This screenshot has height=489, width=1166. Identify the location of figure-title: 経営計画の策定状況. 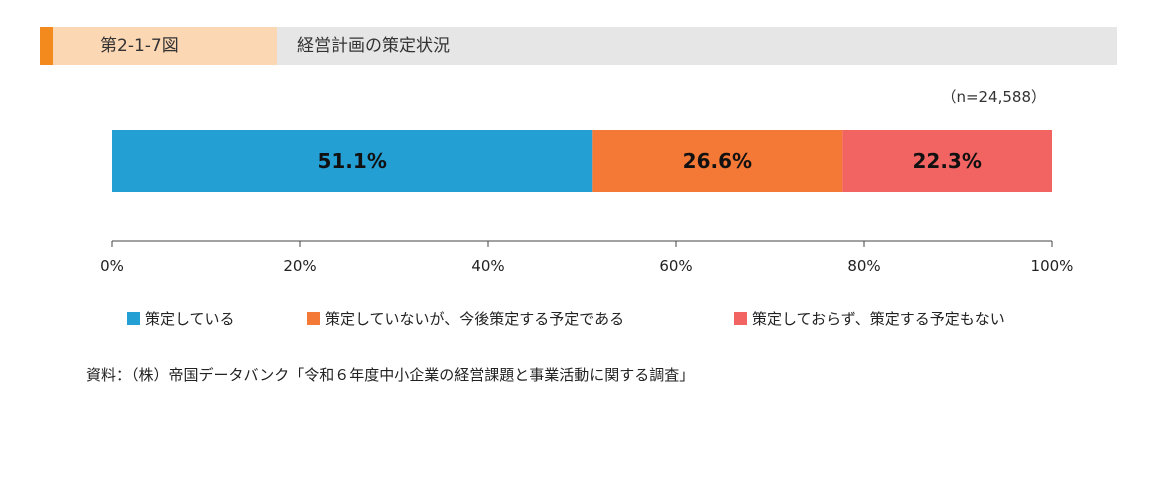
(373, 46).